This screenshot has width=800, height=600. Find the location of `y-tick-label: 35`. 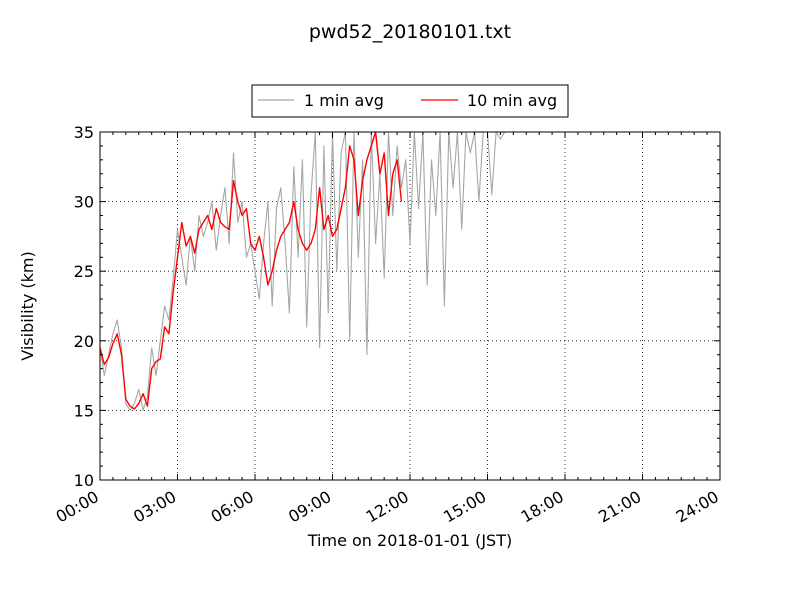

y-tick-label: 35 is located at coordinates (84, 132).